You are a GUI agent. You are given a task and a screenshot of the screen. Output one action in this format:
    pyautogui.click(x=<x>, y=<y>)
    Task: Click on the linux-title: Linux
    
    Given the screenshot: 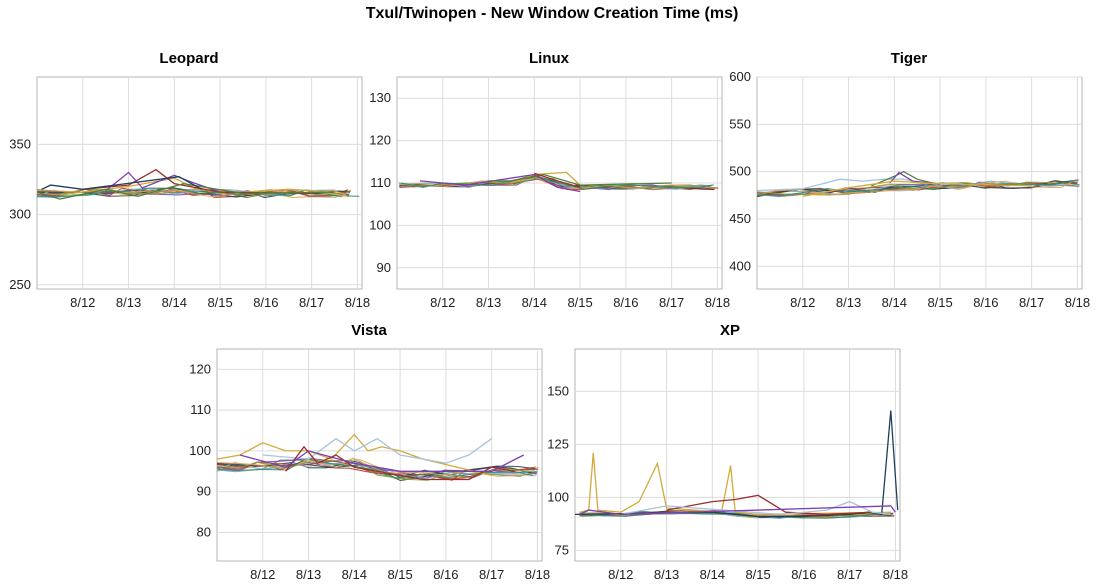 What is the action you would take?
    pyautogui.click(x=549, y=58)
    